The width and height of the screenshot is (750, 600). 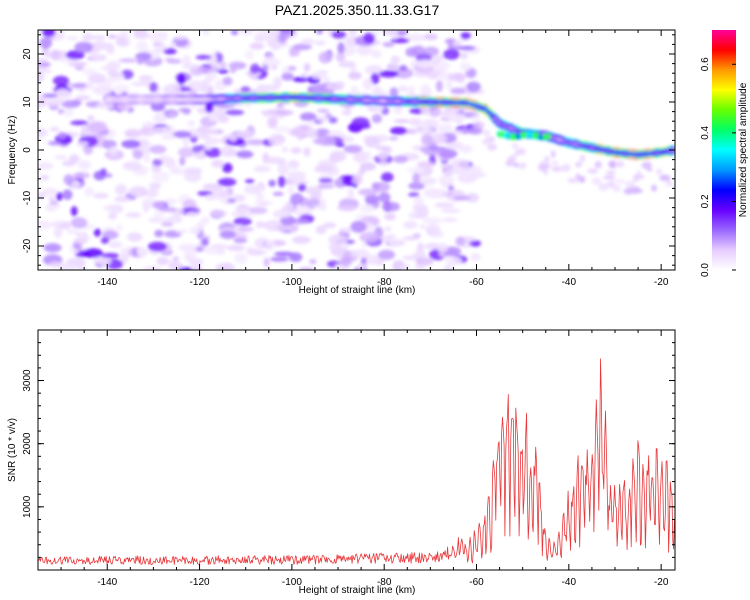 I want to click on x-tick-label: -100, so click(x=292, y=282).